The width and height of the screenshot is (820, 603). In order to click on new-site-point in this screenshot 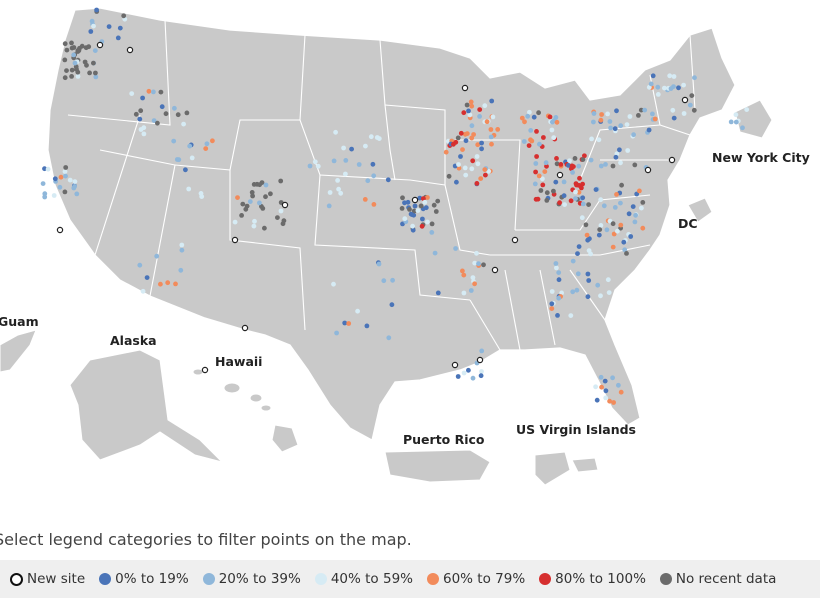, I will do `click(60, 230)`.